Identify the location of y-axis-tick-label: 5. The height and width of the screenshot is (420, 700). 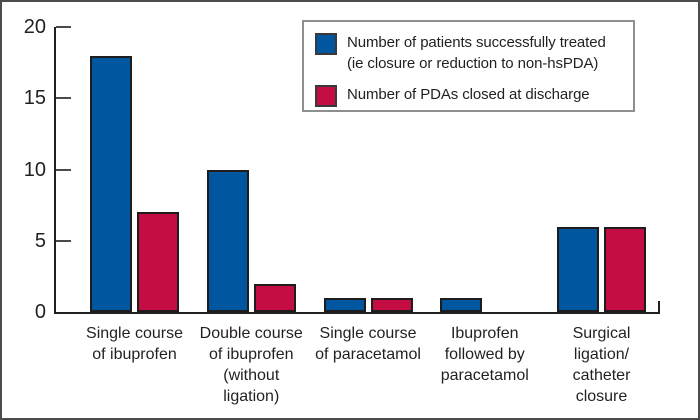
(40, 240).